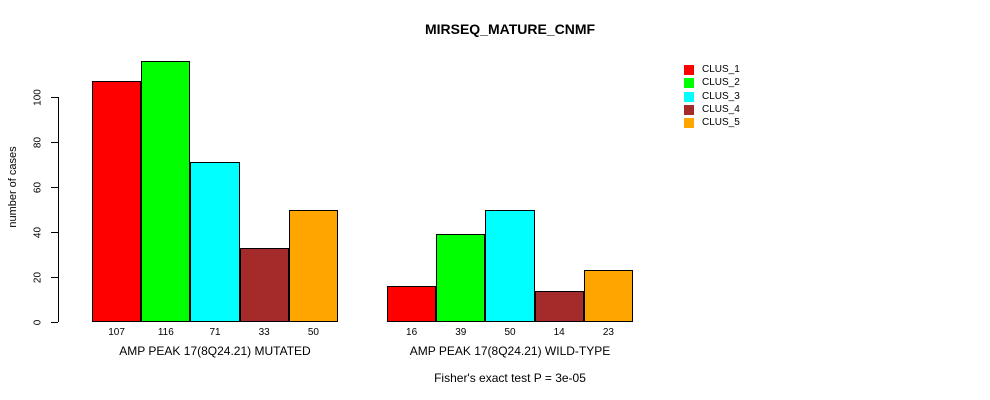  I want to click on legend-item-clus_2: CLUS_2, so click(712, 83).